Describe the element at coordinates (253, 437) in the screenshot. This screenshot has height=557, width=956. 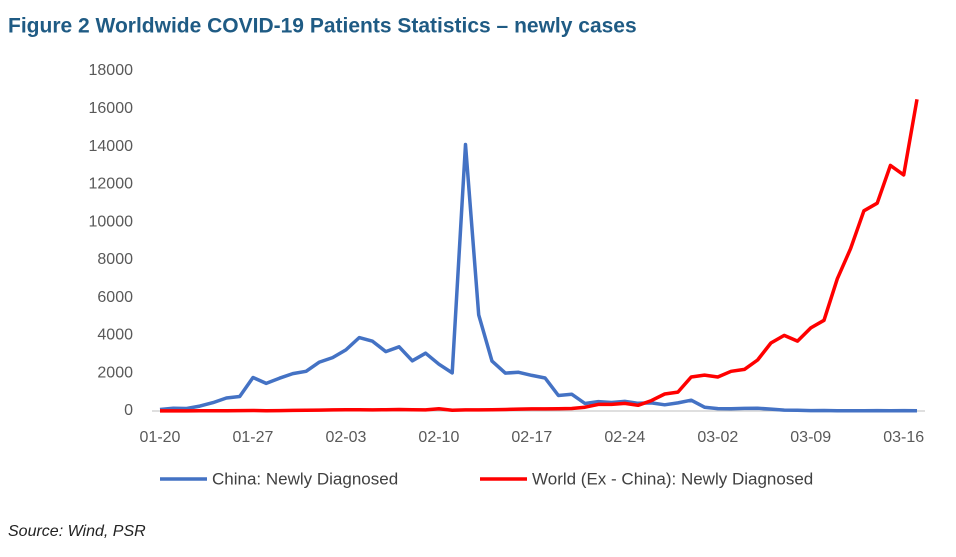
I see `x-tick-label: 01-27` at that location.